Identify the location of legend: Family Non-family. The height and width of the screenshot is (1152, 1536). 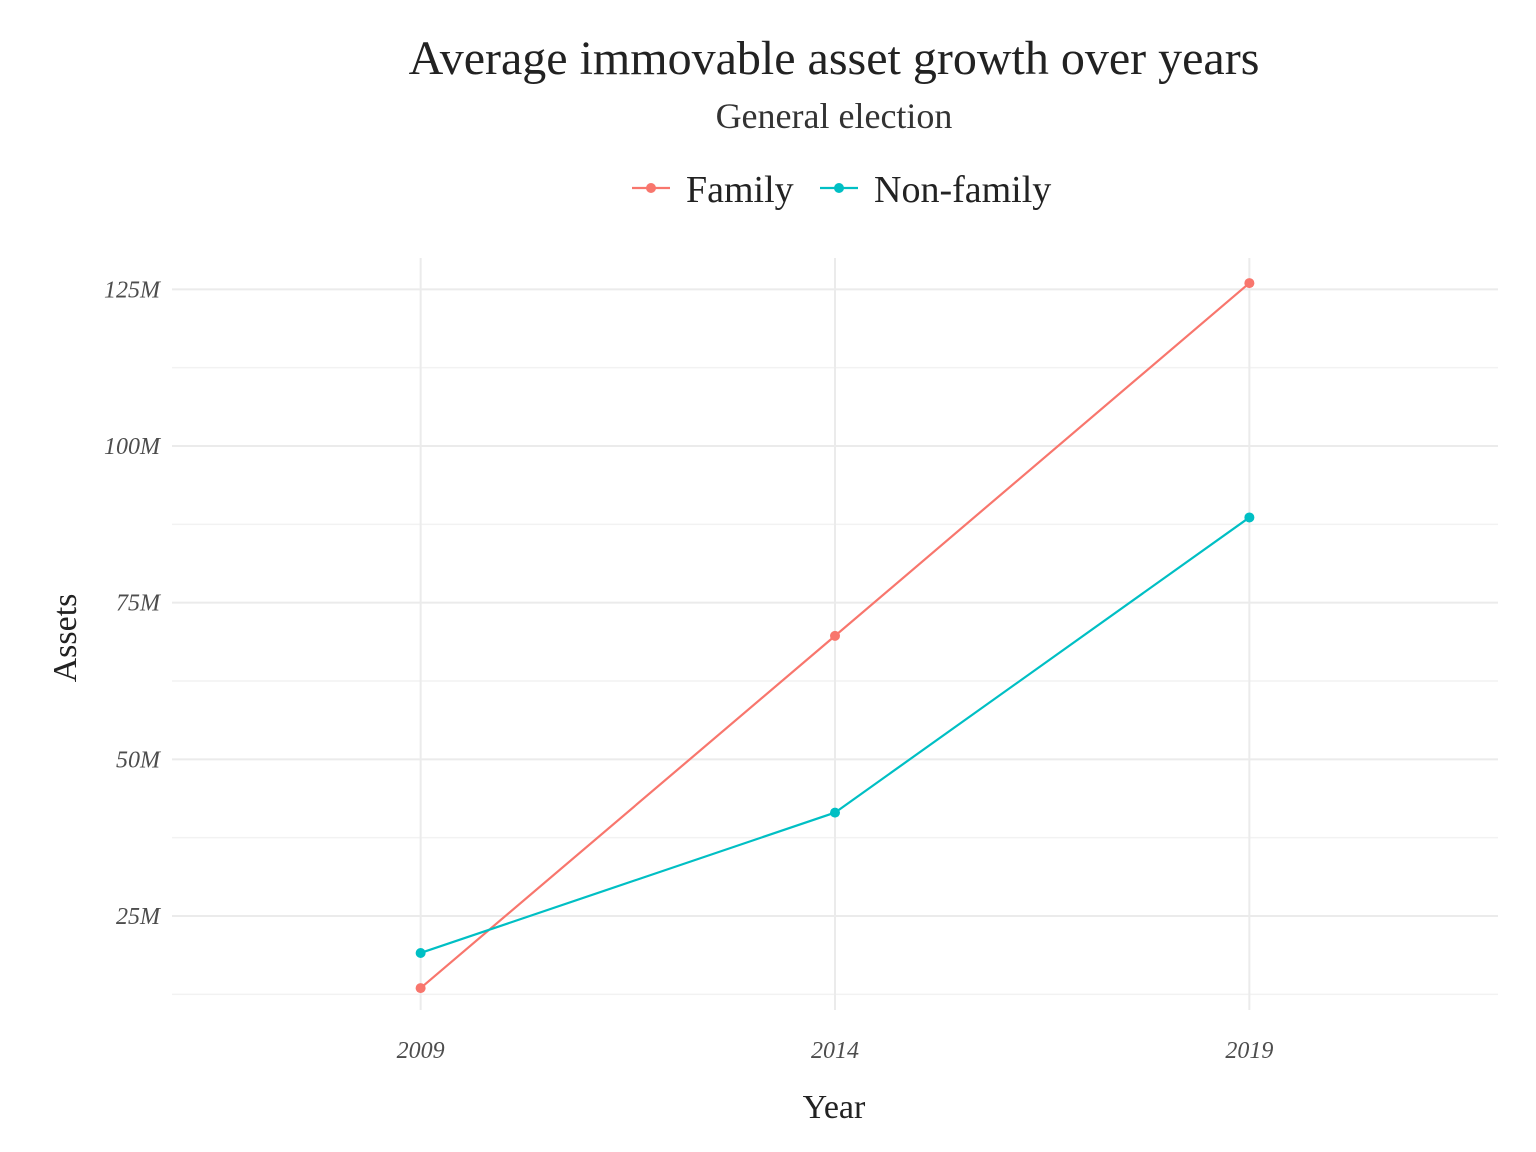
(841, 190).